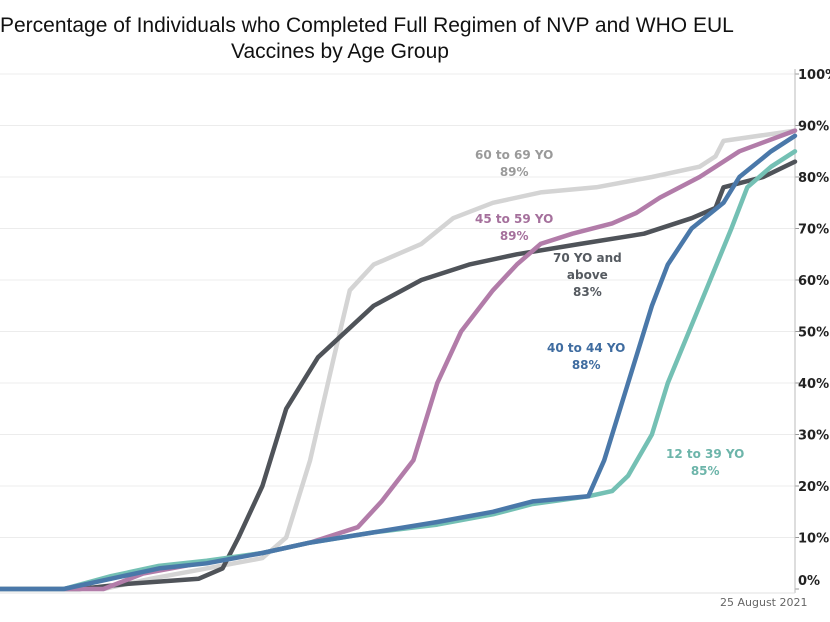 The width and height of the screenshot is (830, 622). I want to click on date-note: 25 August 2021, so click(764, 602).